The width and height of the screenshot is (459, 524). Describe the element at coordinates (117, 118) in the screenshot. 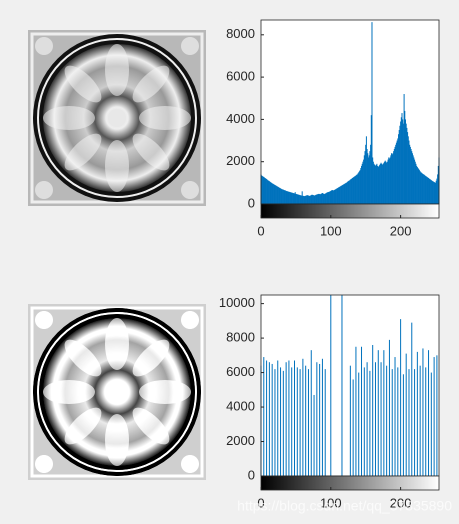

I see `original-image` at that location.